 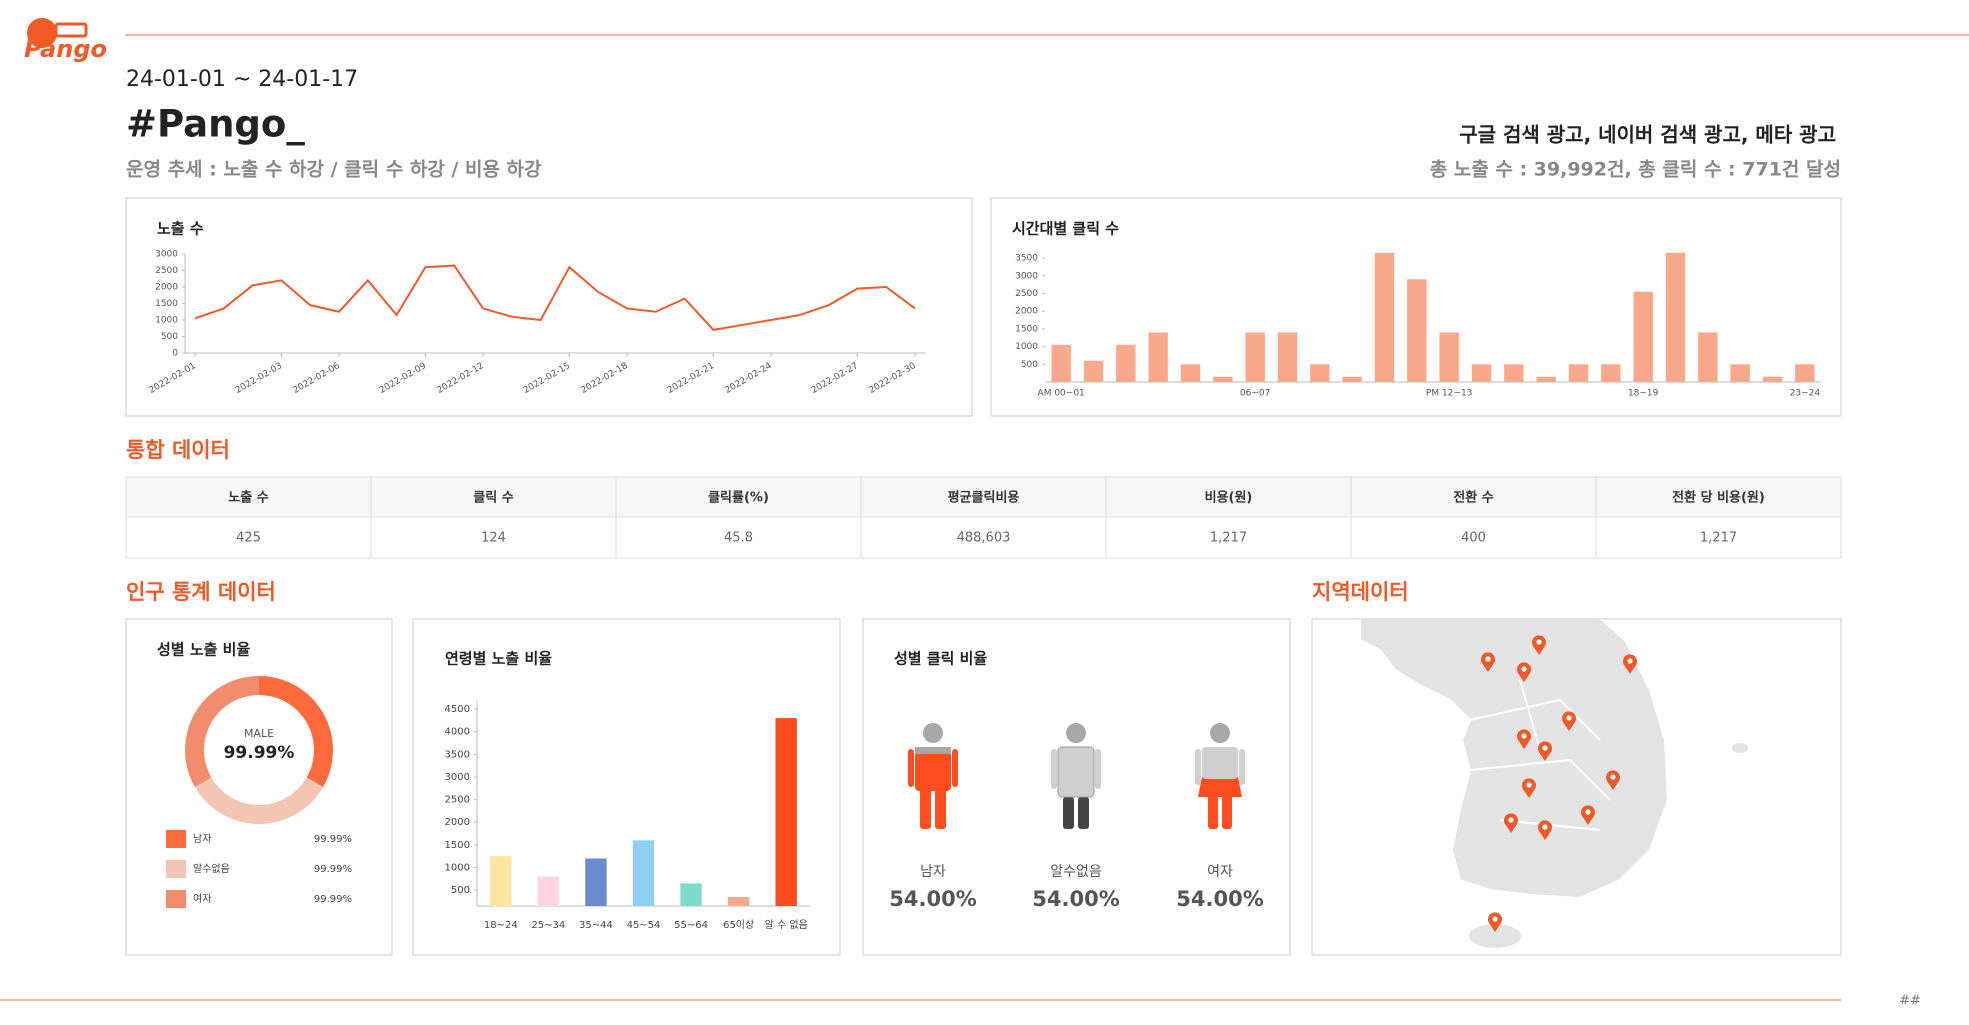 What do you see at coordinates (738, 925) in the screenshot?
I see `x-tick-label: 65이상` at bounding box center [738, 925].